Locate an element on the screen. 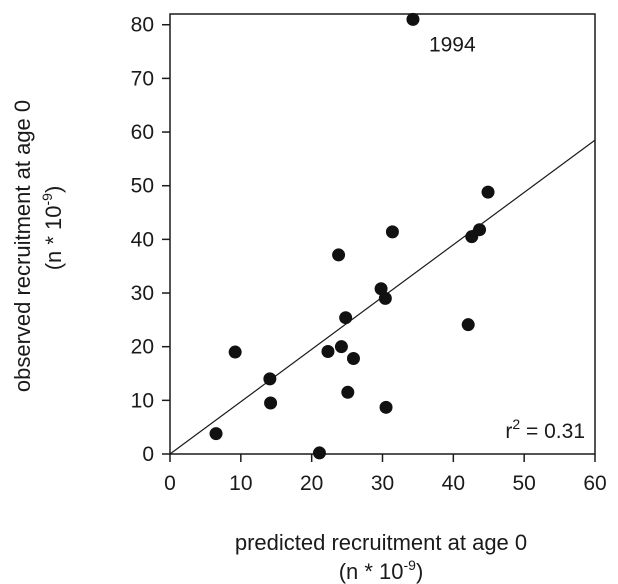  x-axis-label: predicted recruitment at age 0 is located at coordinates (381, 542).